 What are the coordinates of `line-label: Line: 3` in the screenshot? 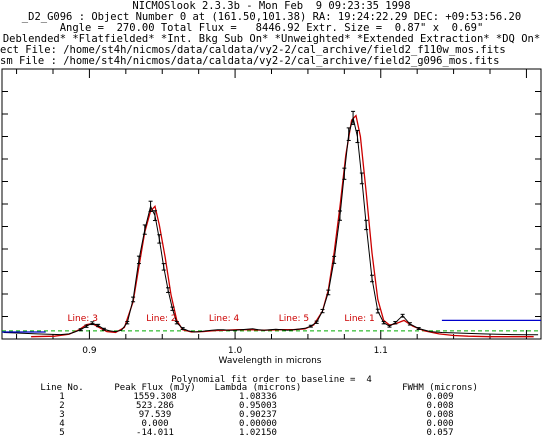 It's located at (83, 319).